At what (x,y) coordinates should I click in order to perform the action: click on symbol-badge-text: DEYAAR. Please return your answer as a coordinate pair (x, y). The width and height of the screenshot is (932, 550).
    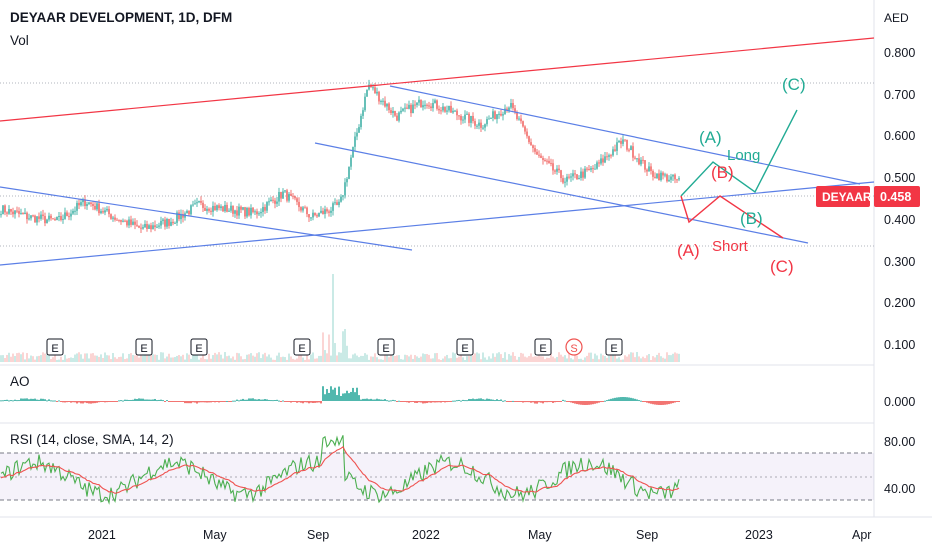
    Looking at the image, I should click on (847, 197).